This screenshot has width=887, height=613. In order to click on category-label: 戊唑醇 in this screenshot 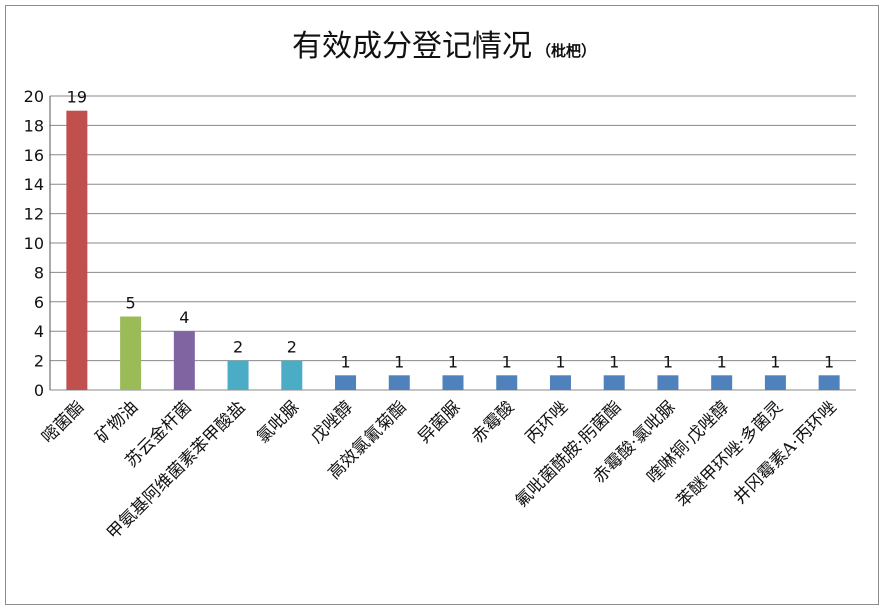, I will do `click(332, 422)`.